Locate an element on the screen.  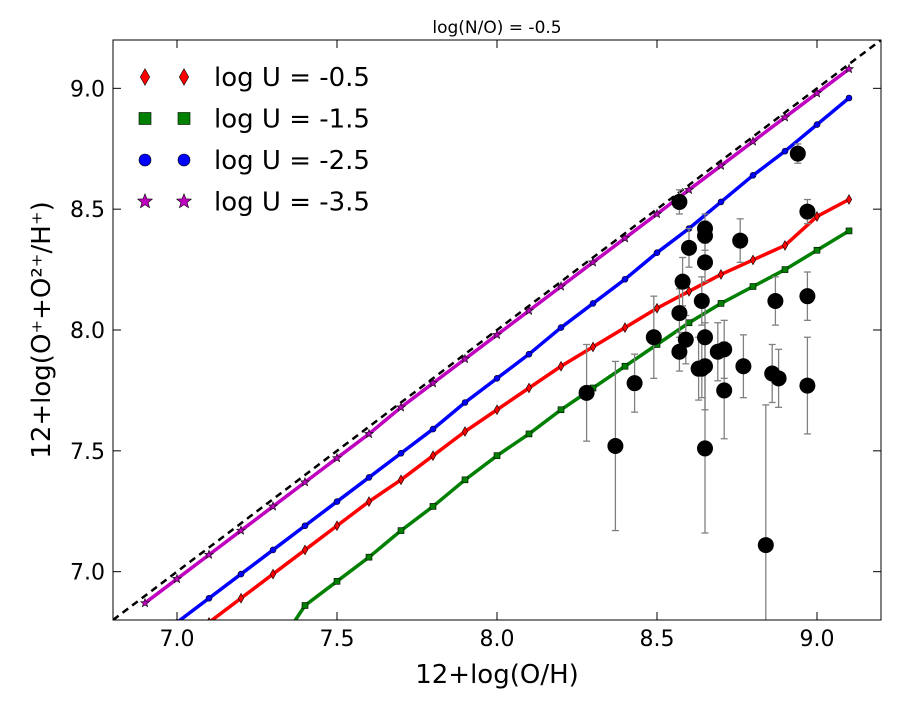
x-tick-label: 8.5 is located at coordinates (657, 639).